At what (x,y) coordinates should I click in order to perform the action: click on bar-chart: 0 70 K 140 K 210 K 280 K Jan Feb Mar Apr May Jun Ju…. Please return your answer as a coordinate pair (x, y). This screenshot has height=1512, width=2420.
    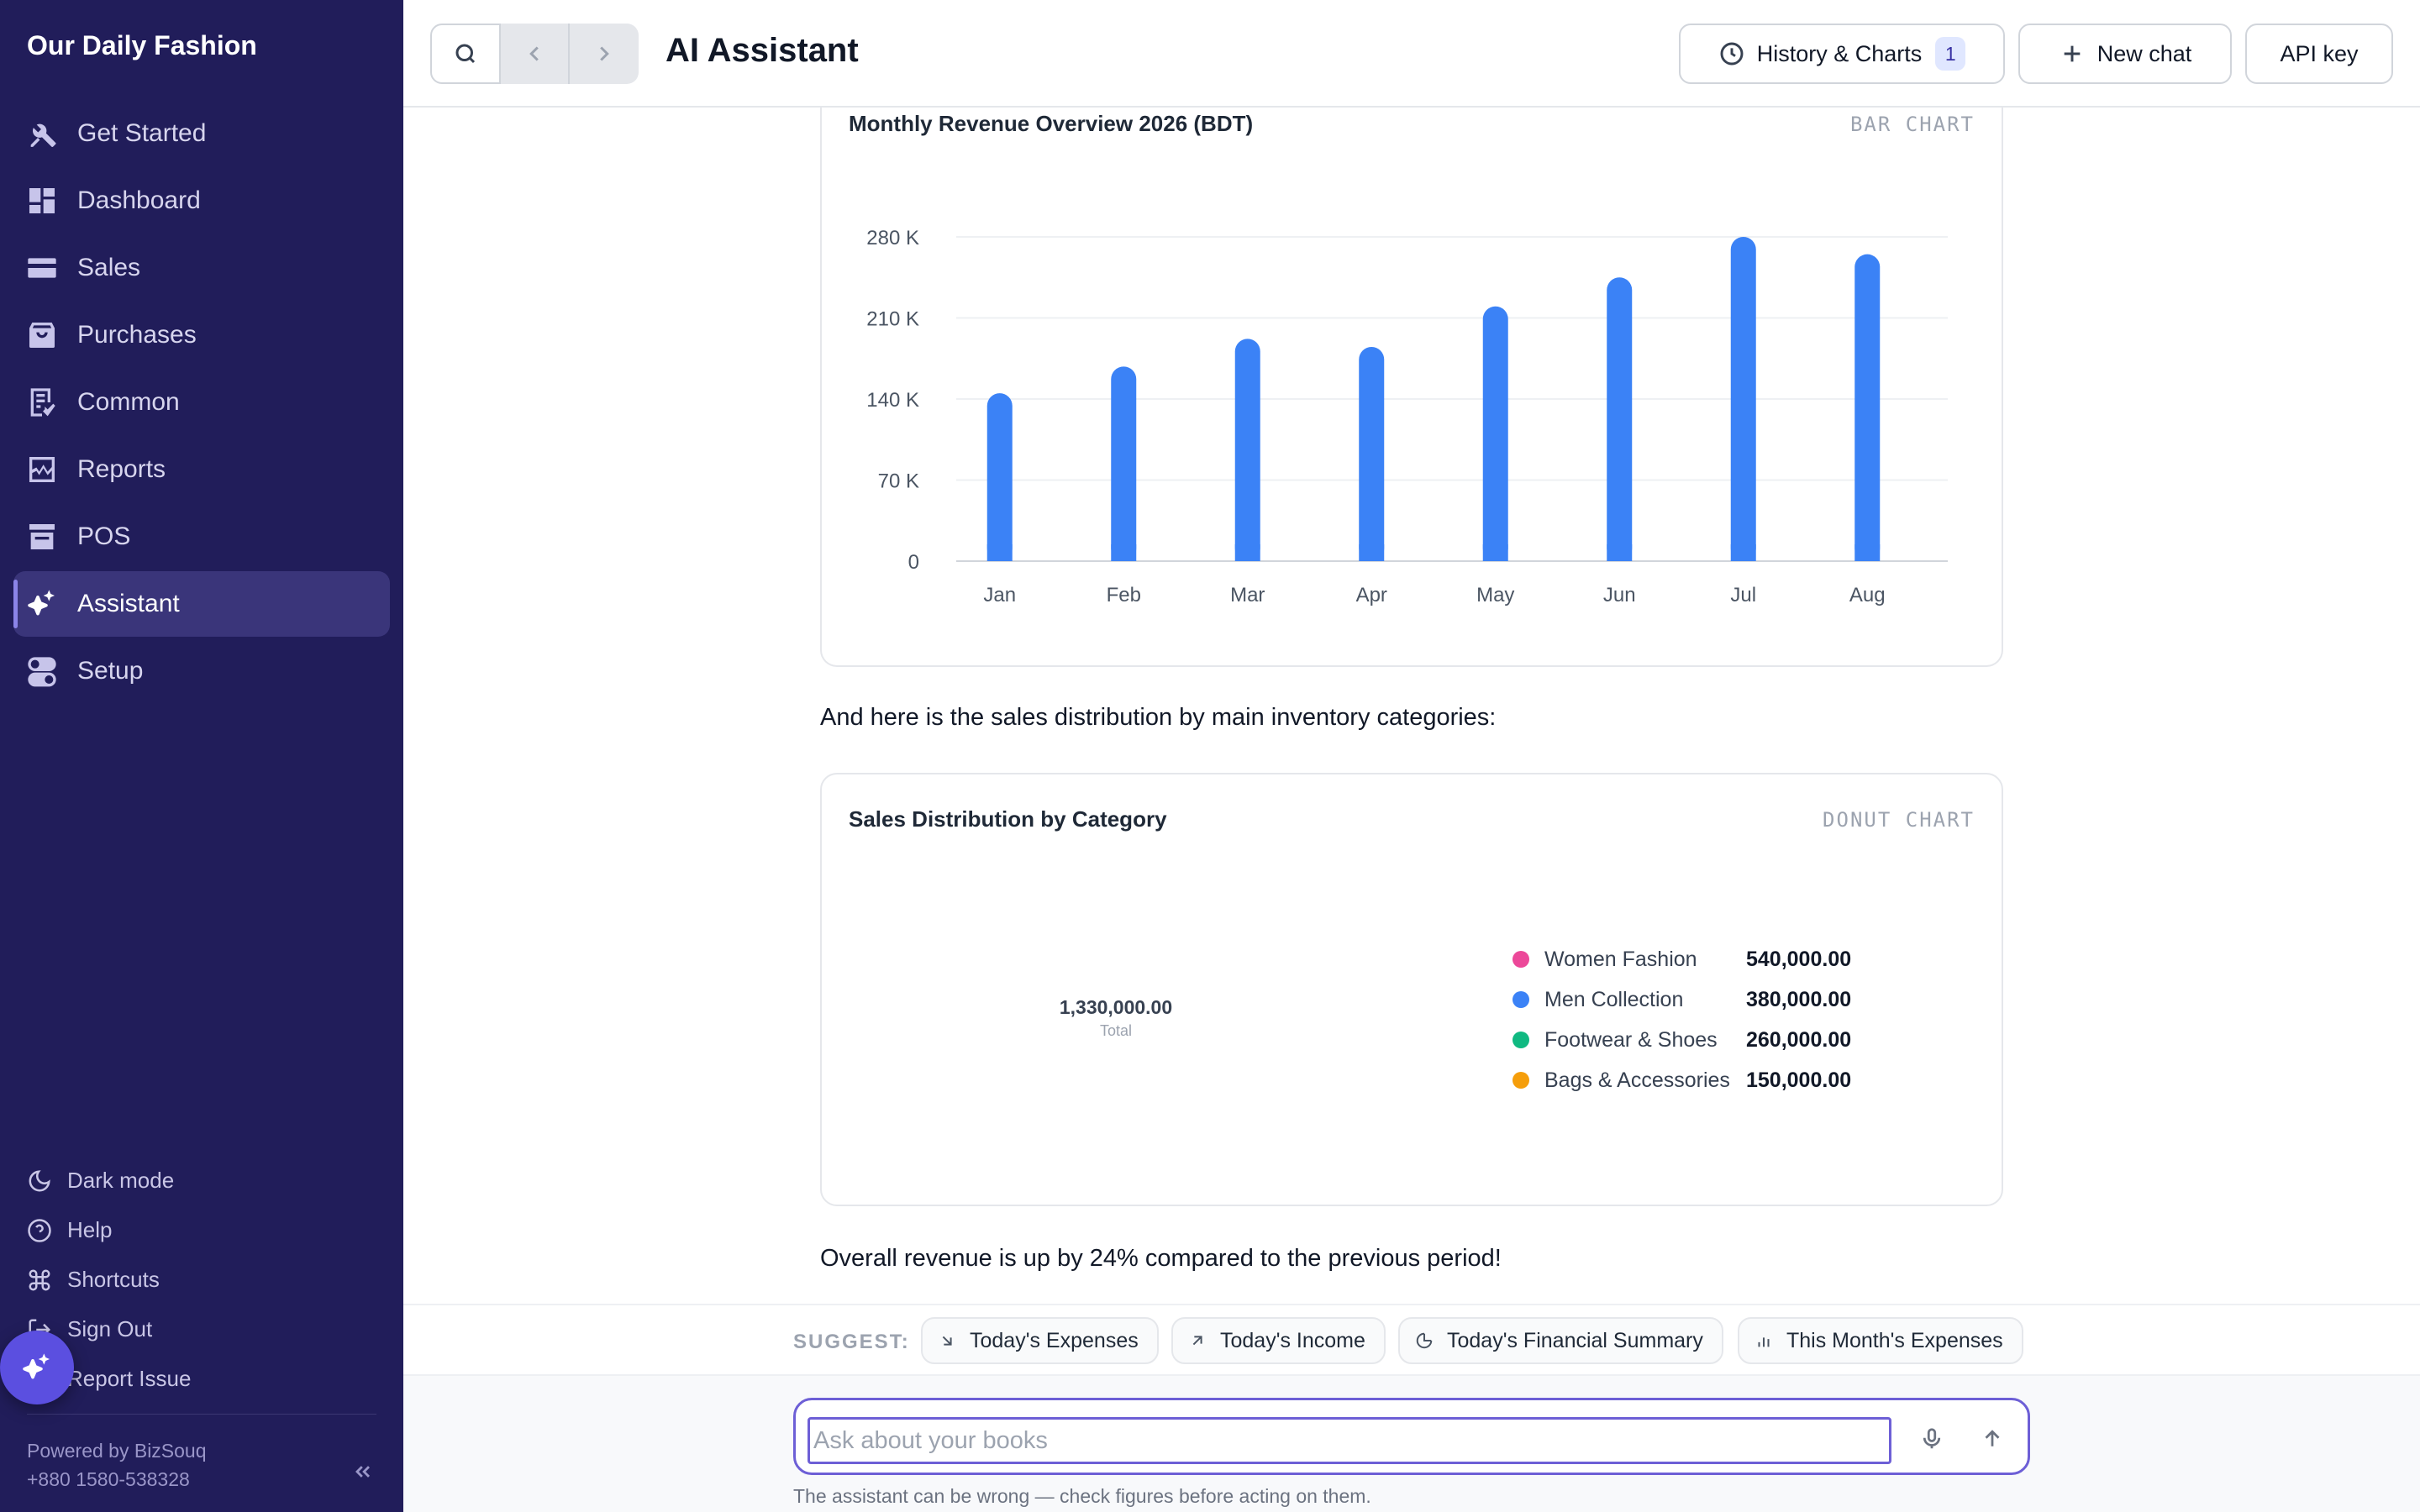
    Looking at the image, I should click on (1407, 416).